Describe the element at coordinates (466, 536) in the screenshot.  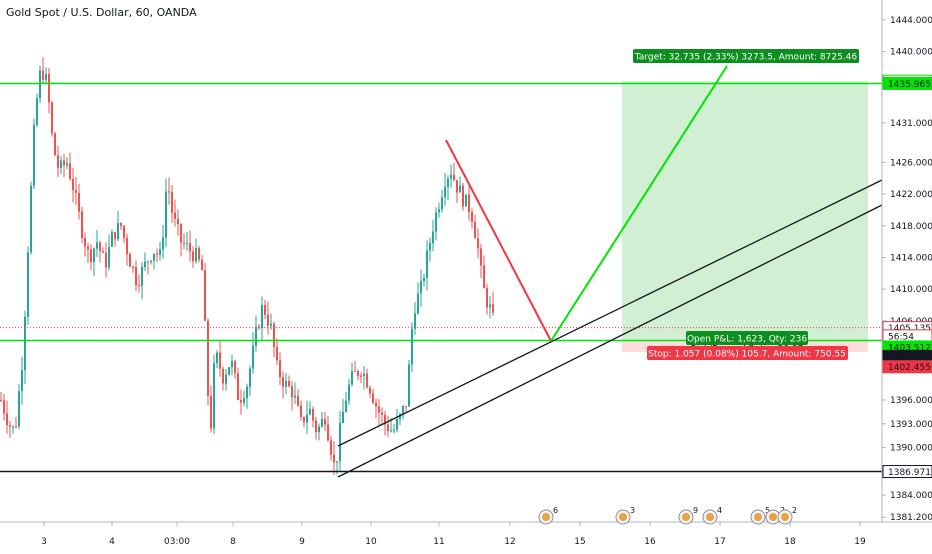
I see `time-axis` at that location.